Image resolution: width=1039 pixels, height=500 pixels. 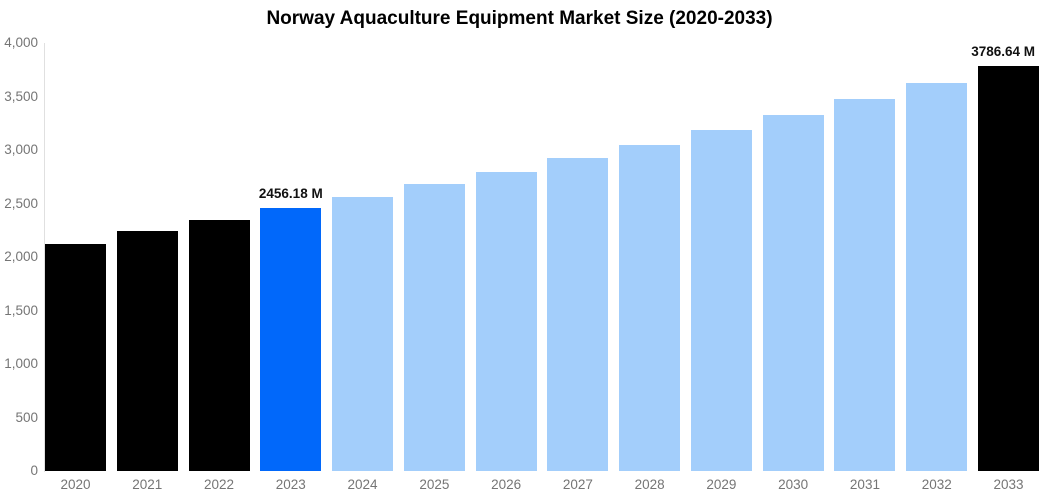 I want to click on y-tick-4000: 4,000, so click(x=21, y=42).